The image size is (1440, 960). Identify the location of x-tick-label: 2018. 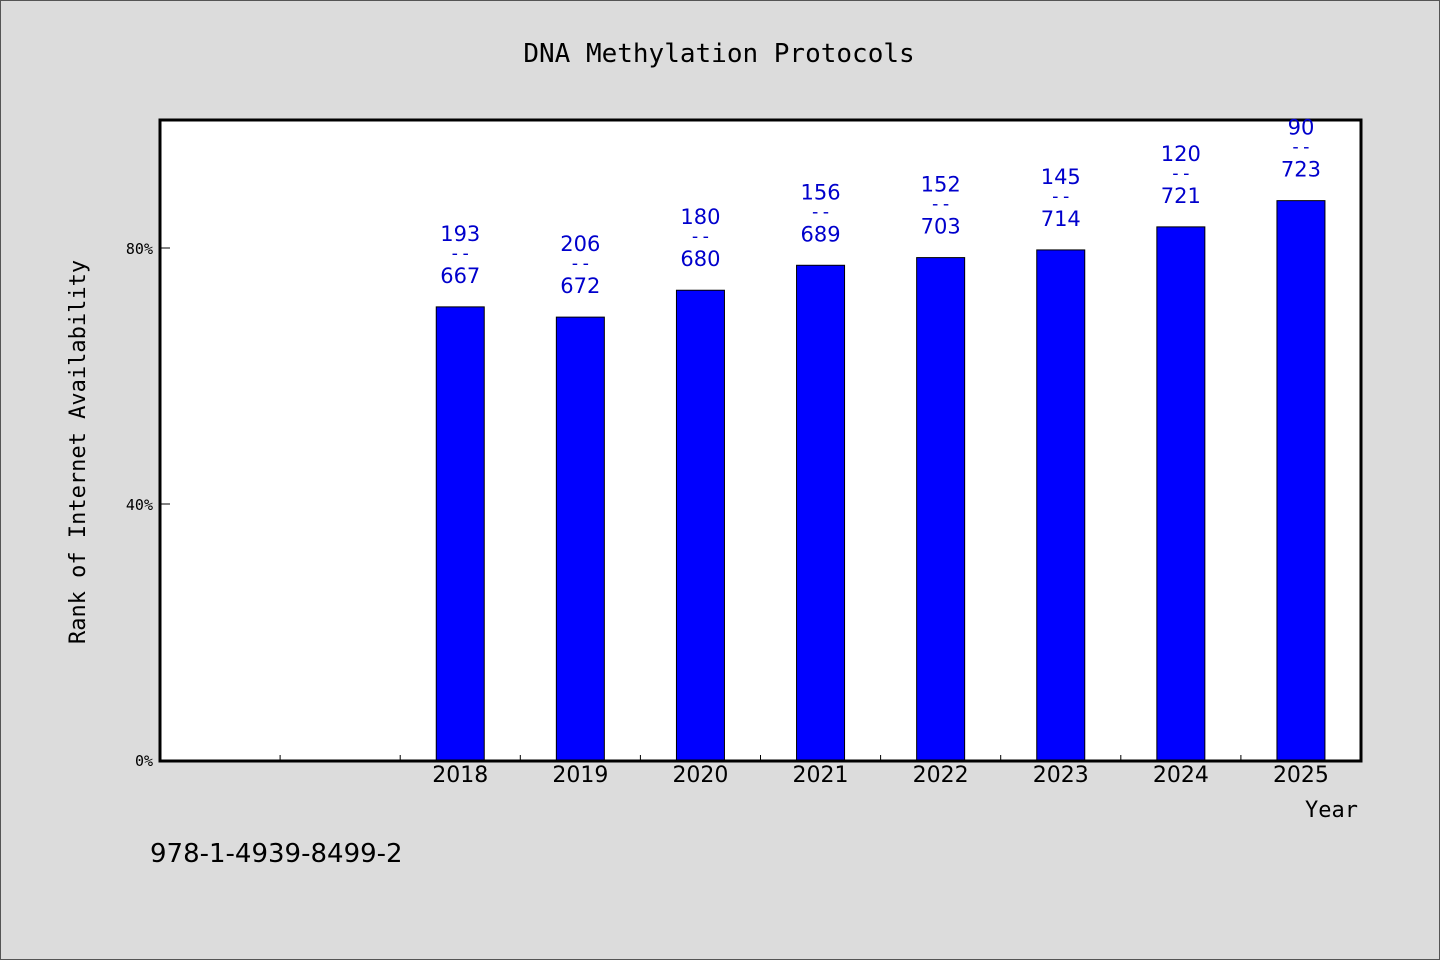
(460, 775).